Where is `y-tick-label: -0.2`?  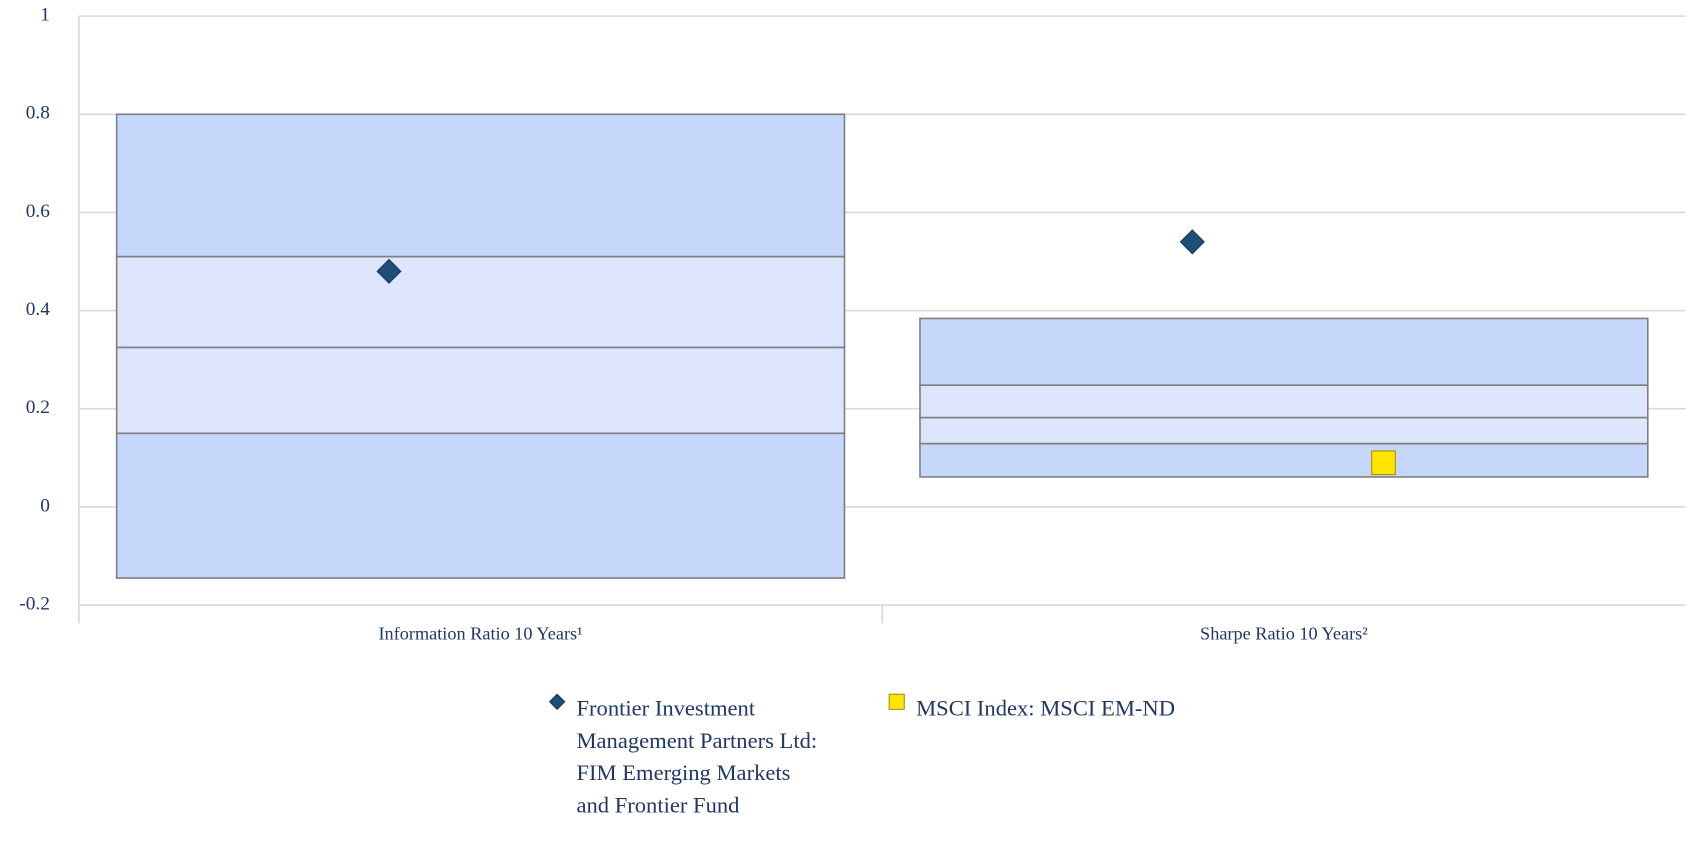 y-tick-label: -0.2 is located at coordinates (34, 603).